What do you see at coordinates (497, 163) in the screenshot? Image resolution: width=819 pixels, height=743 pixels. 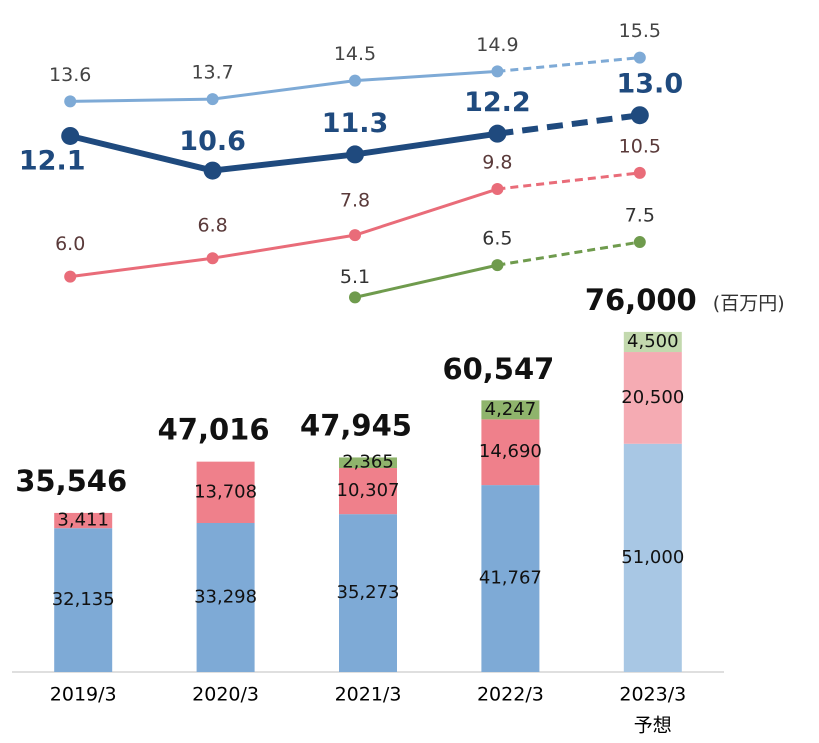 I see `line-value-label: 9.8` at bounding box center [497, 163].